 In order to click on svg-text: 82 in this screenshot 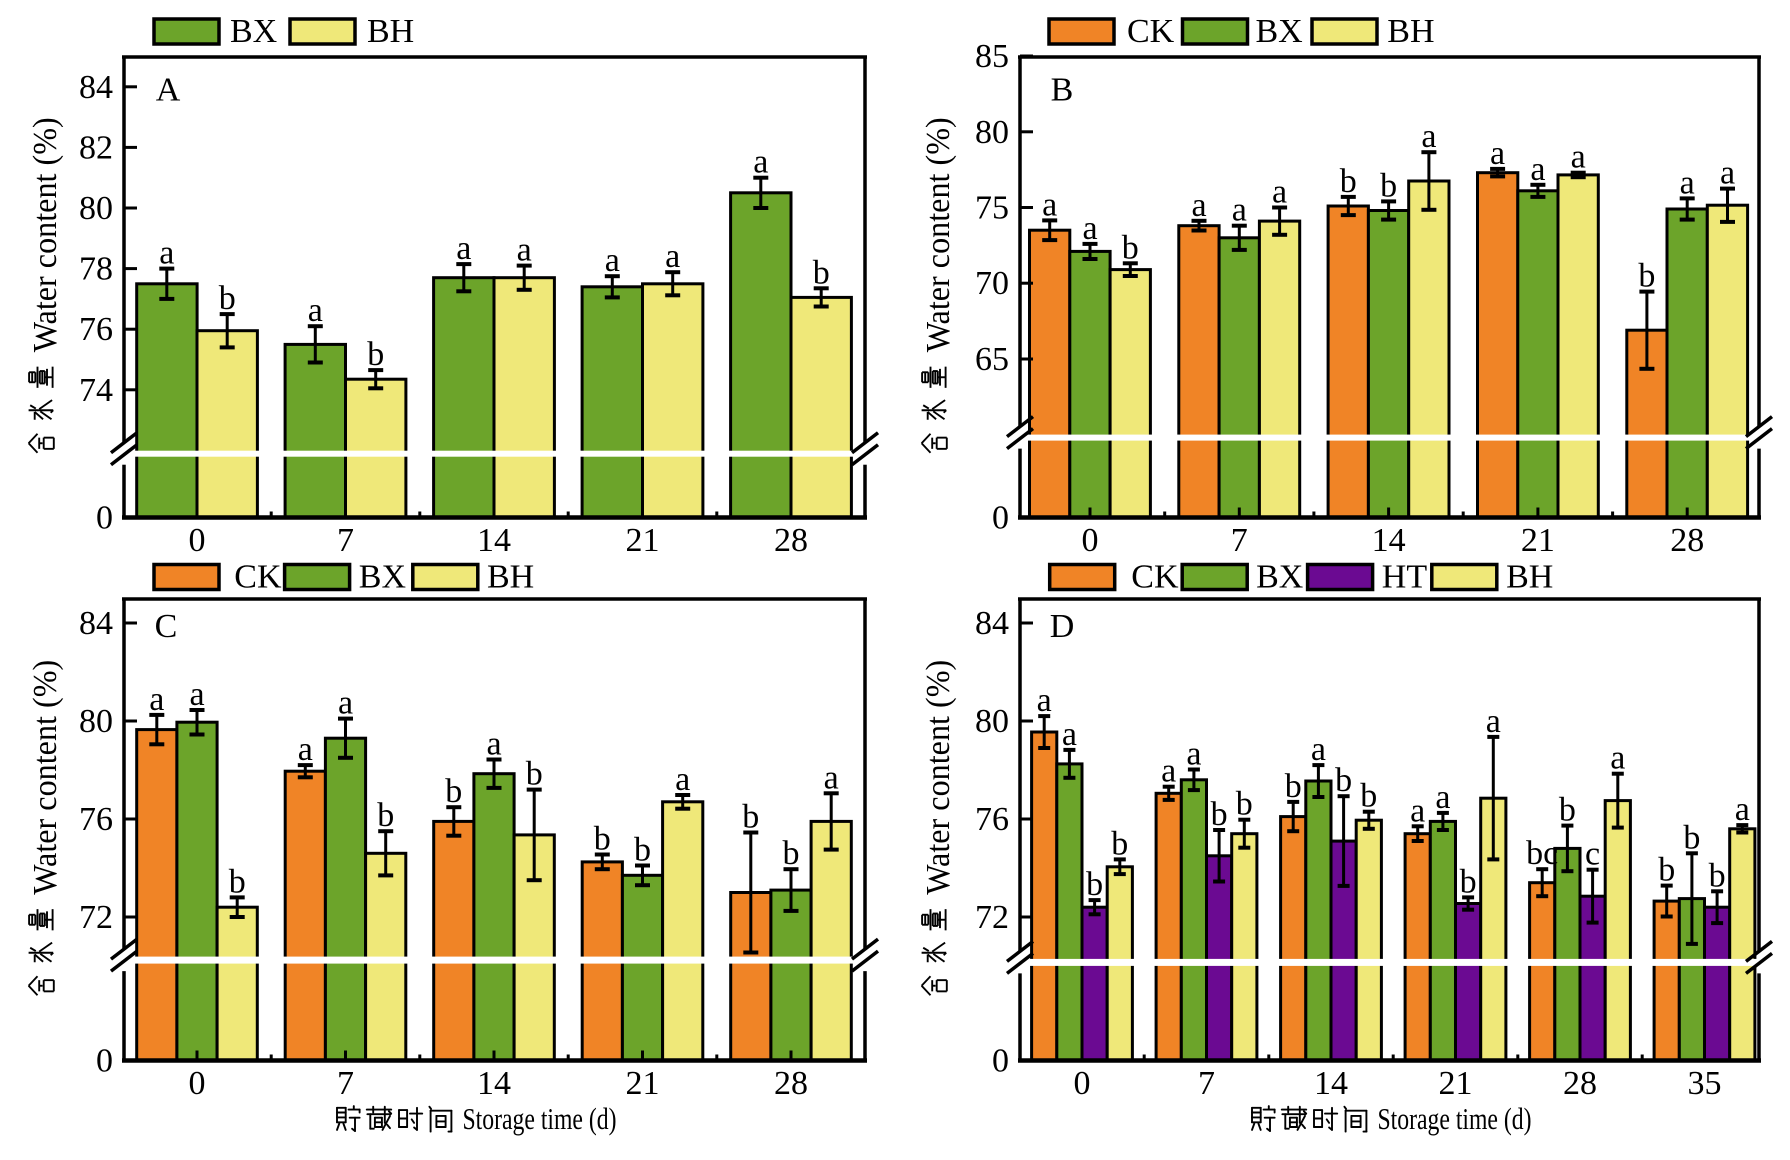, I will do `click(96, 147)`.